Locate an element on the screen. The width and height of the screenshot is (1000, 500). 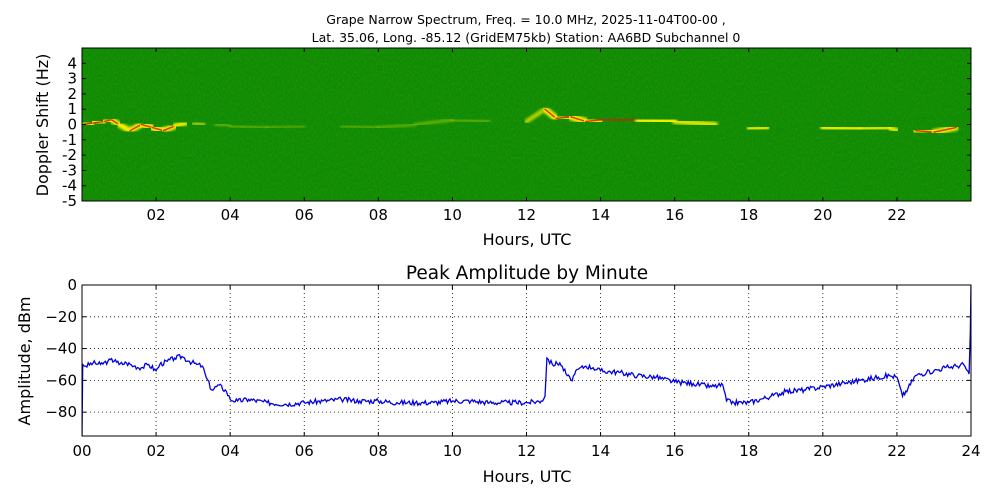
spectrogram-x-label: Hours, UTC is located at coordinates (527, 239).